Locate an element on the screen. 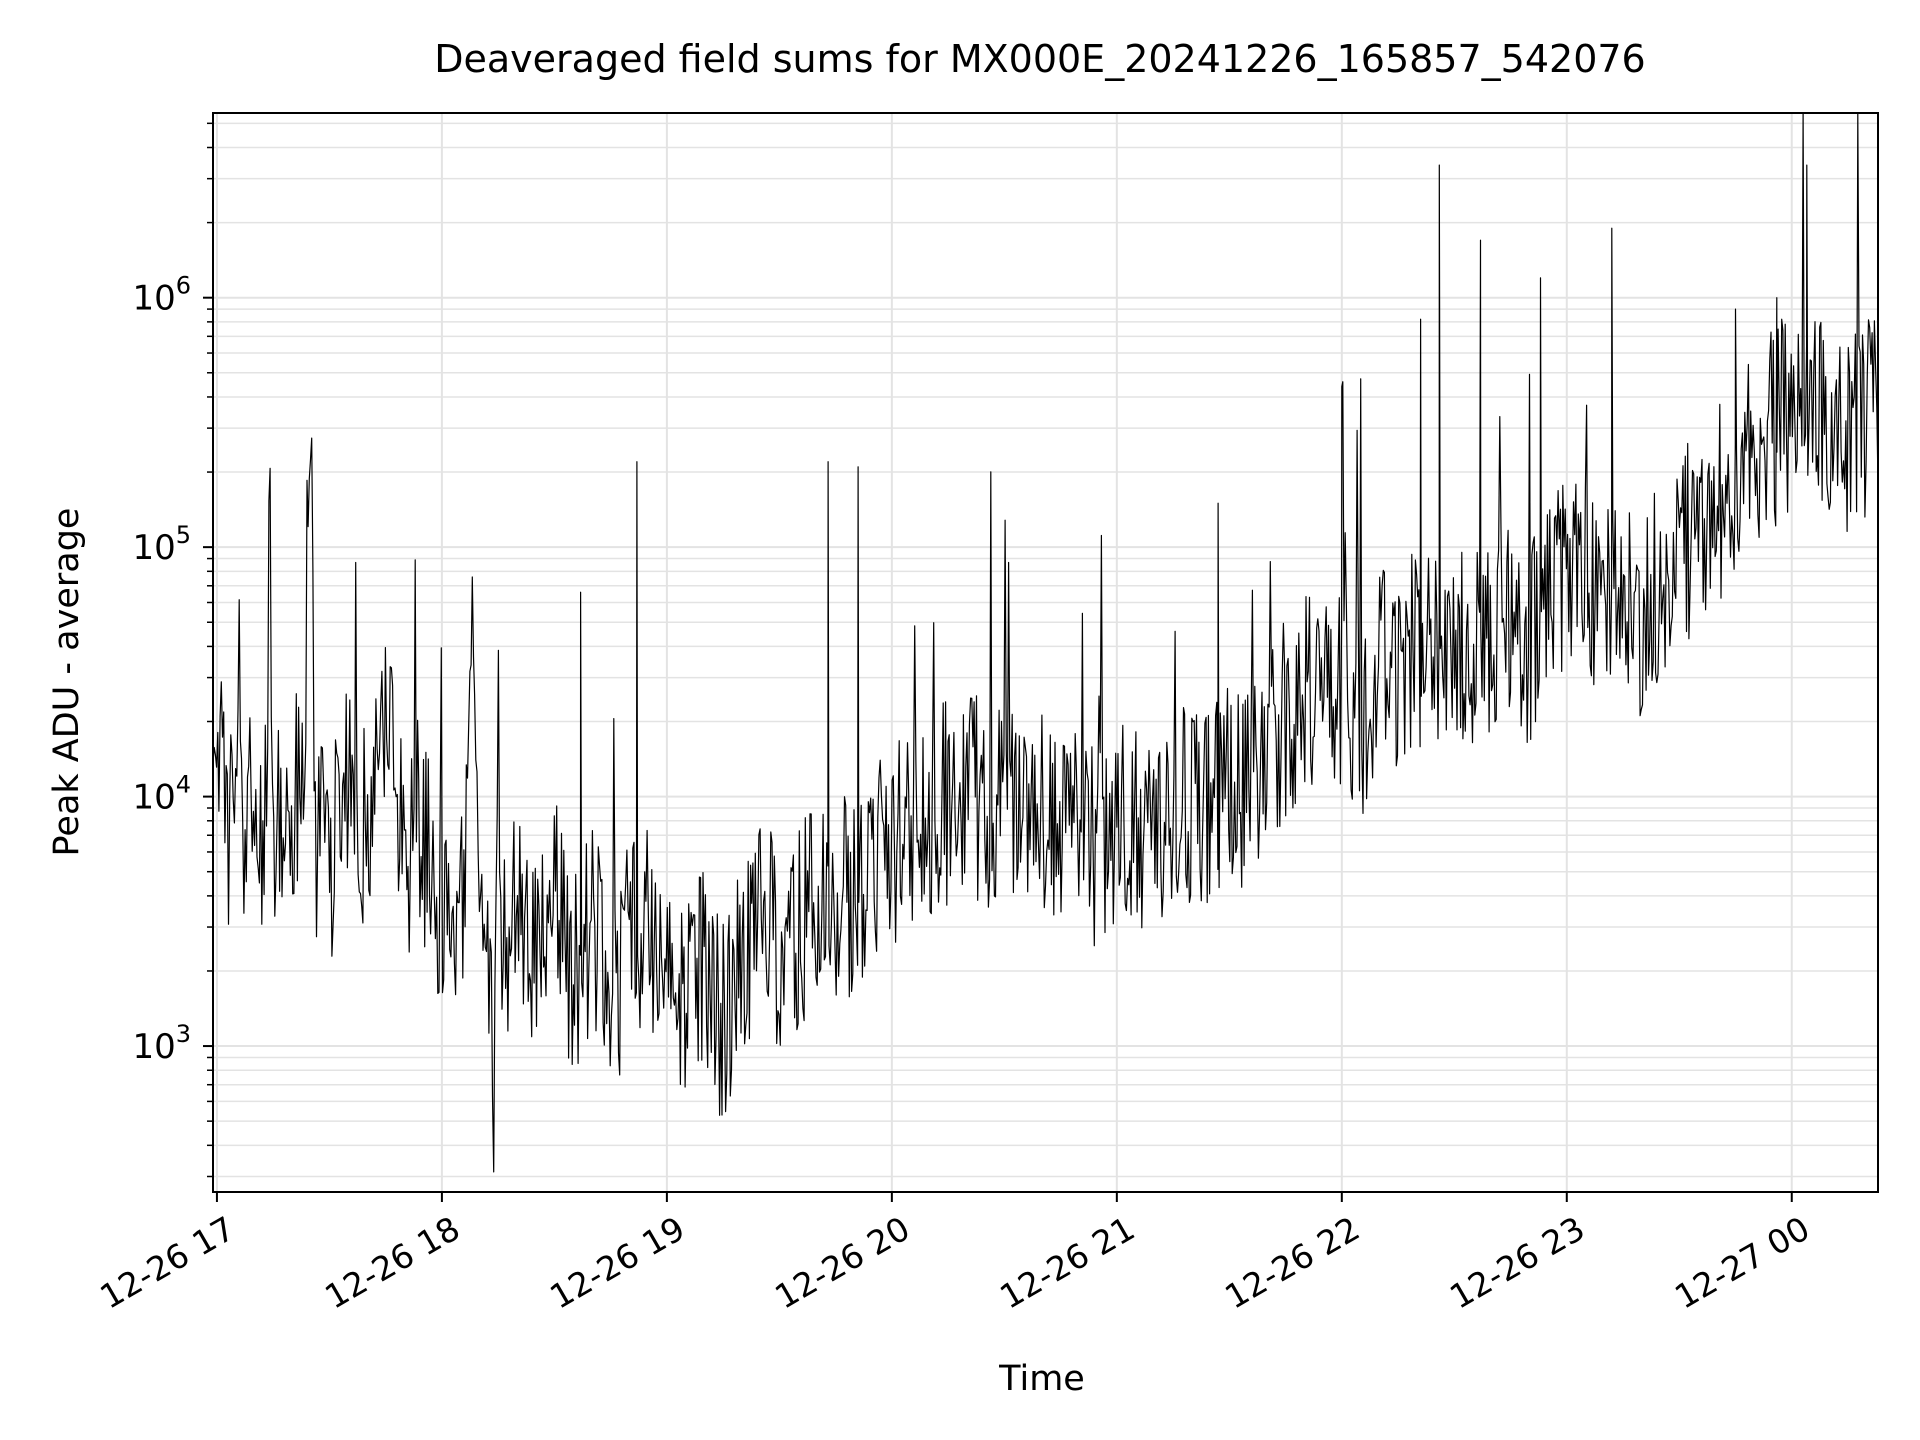  y-tick-label: 10³ is located at coordinates (161, 1043).